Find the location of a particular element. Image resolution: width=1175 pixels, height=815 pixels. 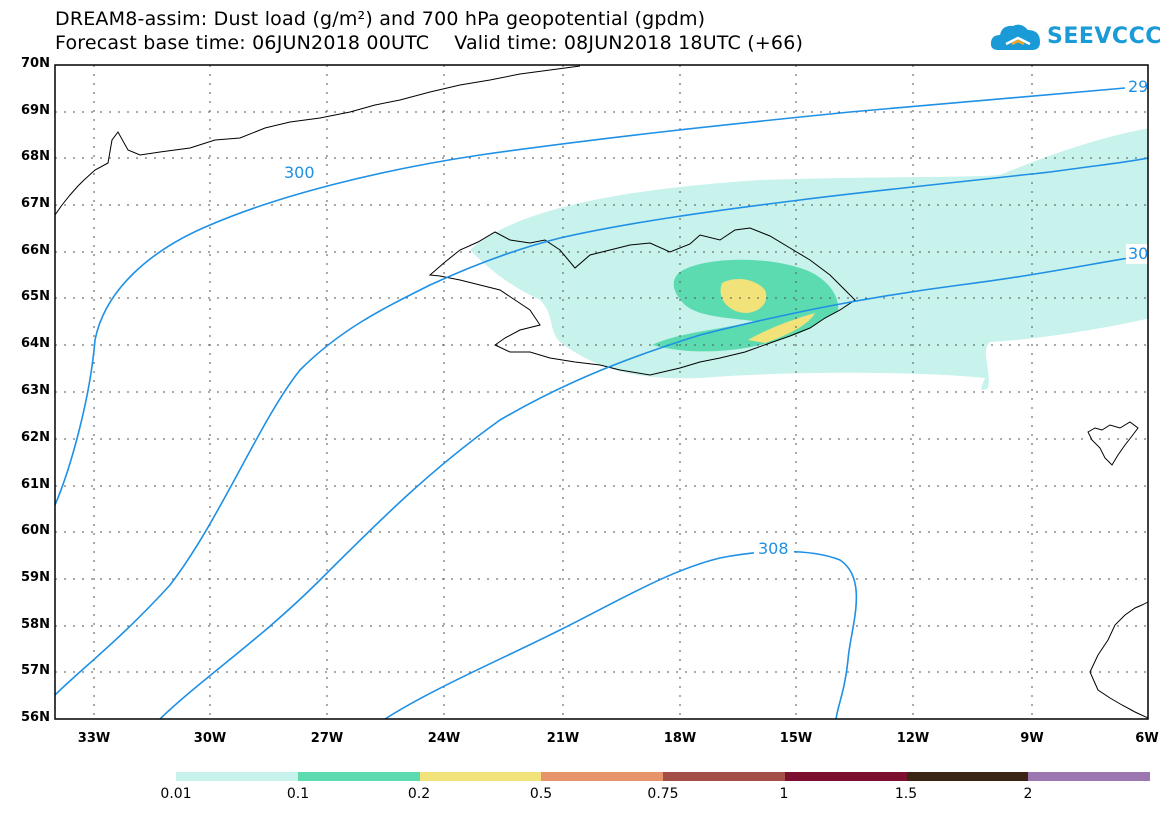

lon-label: 24W is located at coordinates (444, 738).